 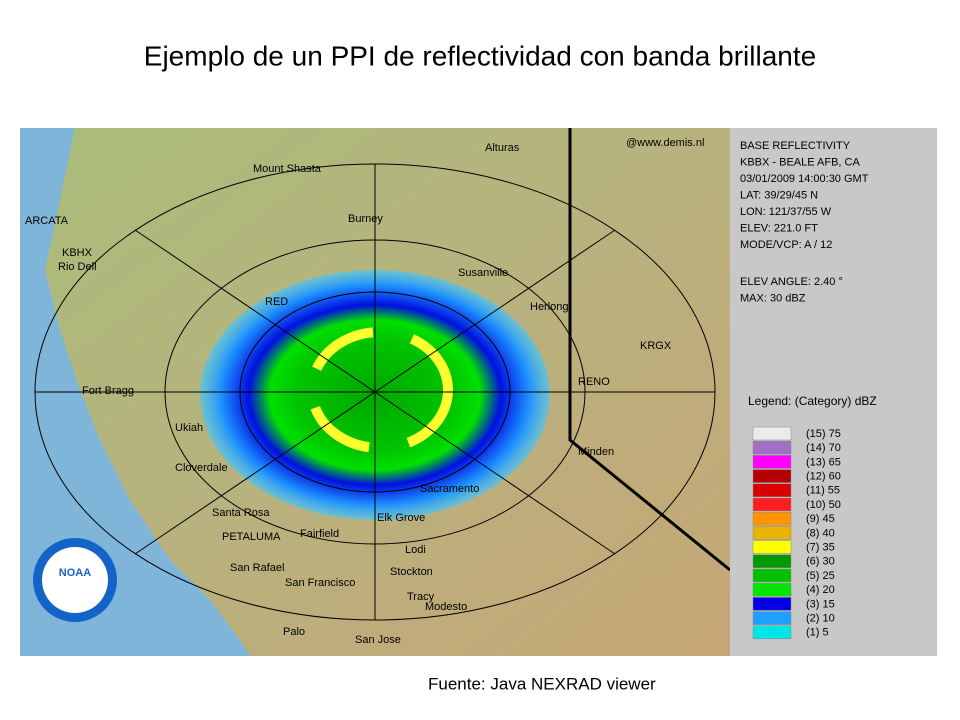 What do you see at coordinates (320, 583) in the screenshot?
I see `map-label: San Francisco` at bounding box center [320, 583].